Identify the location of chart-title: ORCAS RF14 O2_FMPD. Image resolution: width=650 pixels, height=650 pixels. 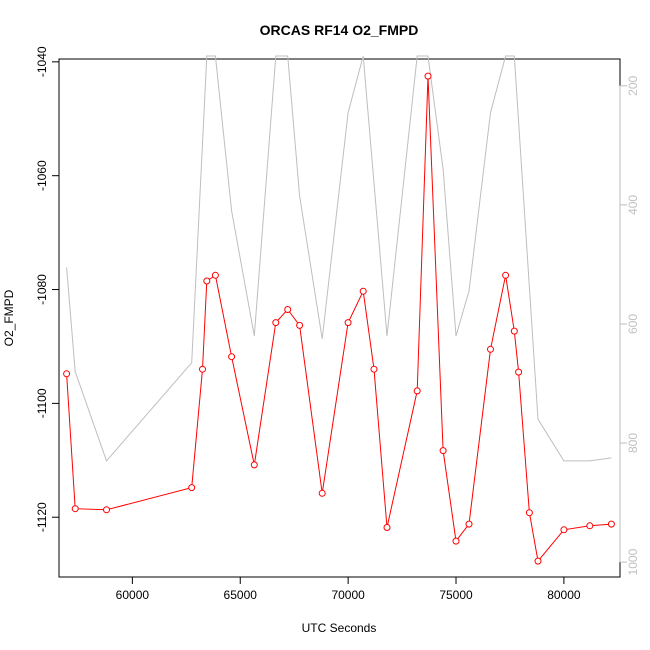
(339, 30).